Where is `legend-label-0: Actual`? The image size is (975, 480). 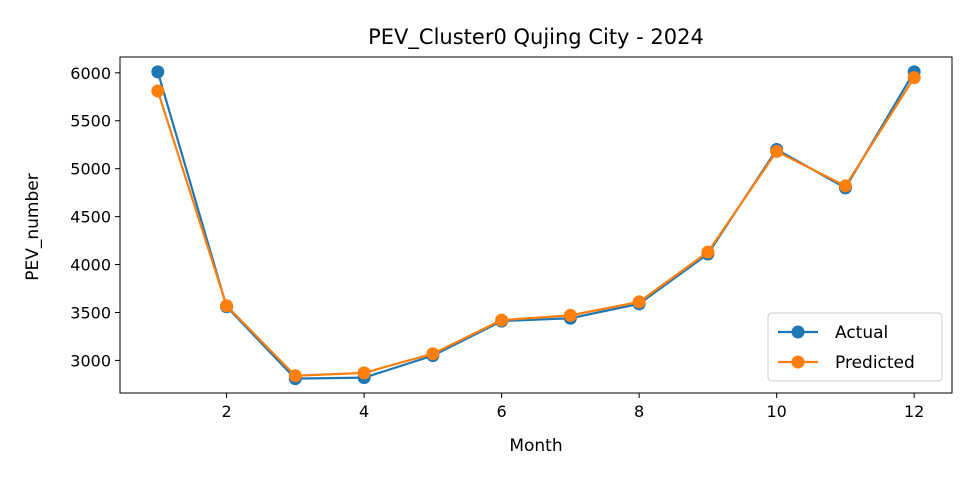 legend-label-0: Actual is located at coordinates (861, 333).